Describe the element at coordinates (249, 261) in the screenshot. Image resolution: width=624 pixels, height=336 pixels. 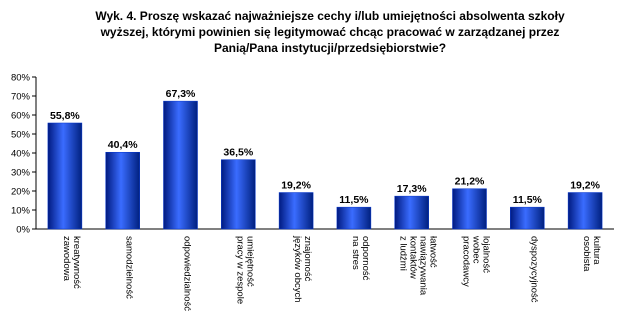
I see `x-tick-label: umiejętność` at that location.